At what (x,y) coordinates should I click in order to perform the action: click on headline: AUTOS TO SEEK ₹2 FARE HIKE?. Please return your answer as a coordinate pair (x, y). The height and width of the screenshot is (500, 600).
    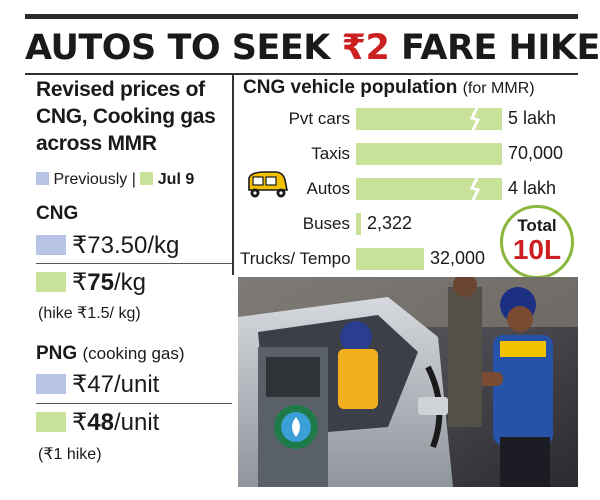
    Looking at the image, I should click on (312, 48).